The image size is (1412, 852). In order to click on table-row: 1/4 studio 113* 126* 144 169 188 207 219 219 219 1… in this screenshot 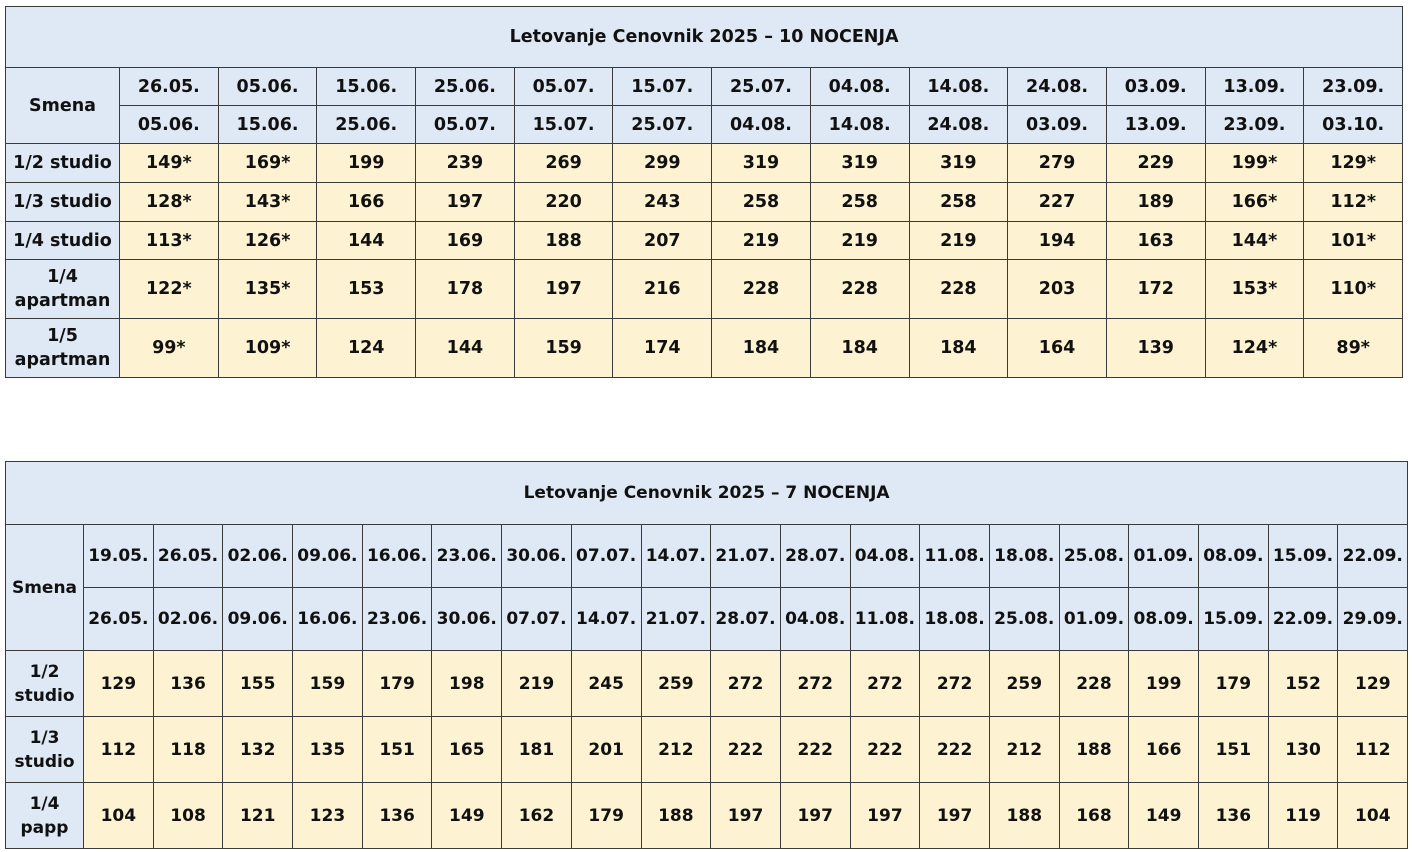, I will do `click(704, 240)`.